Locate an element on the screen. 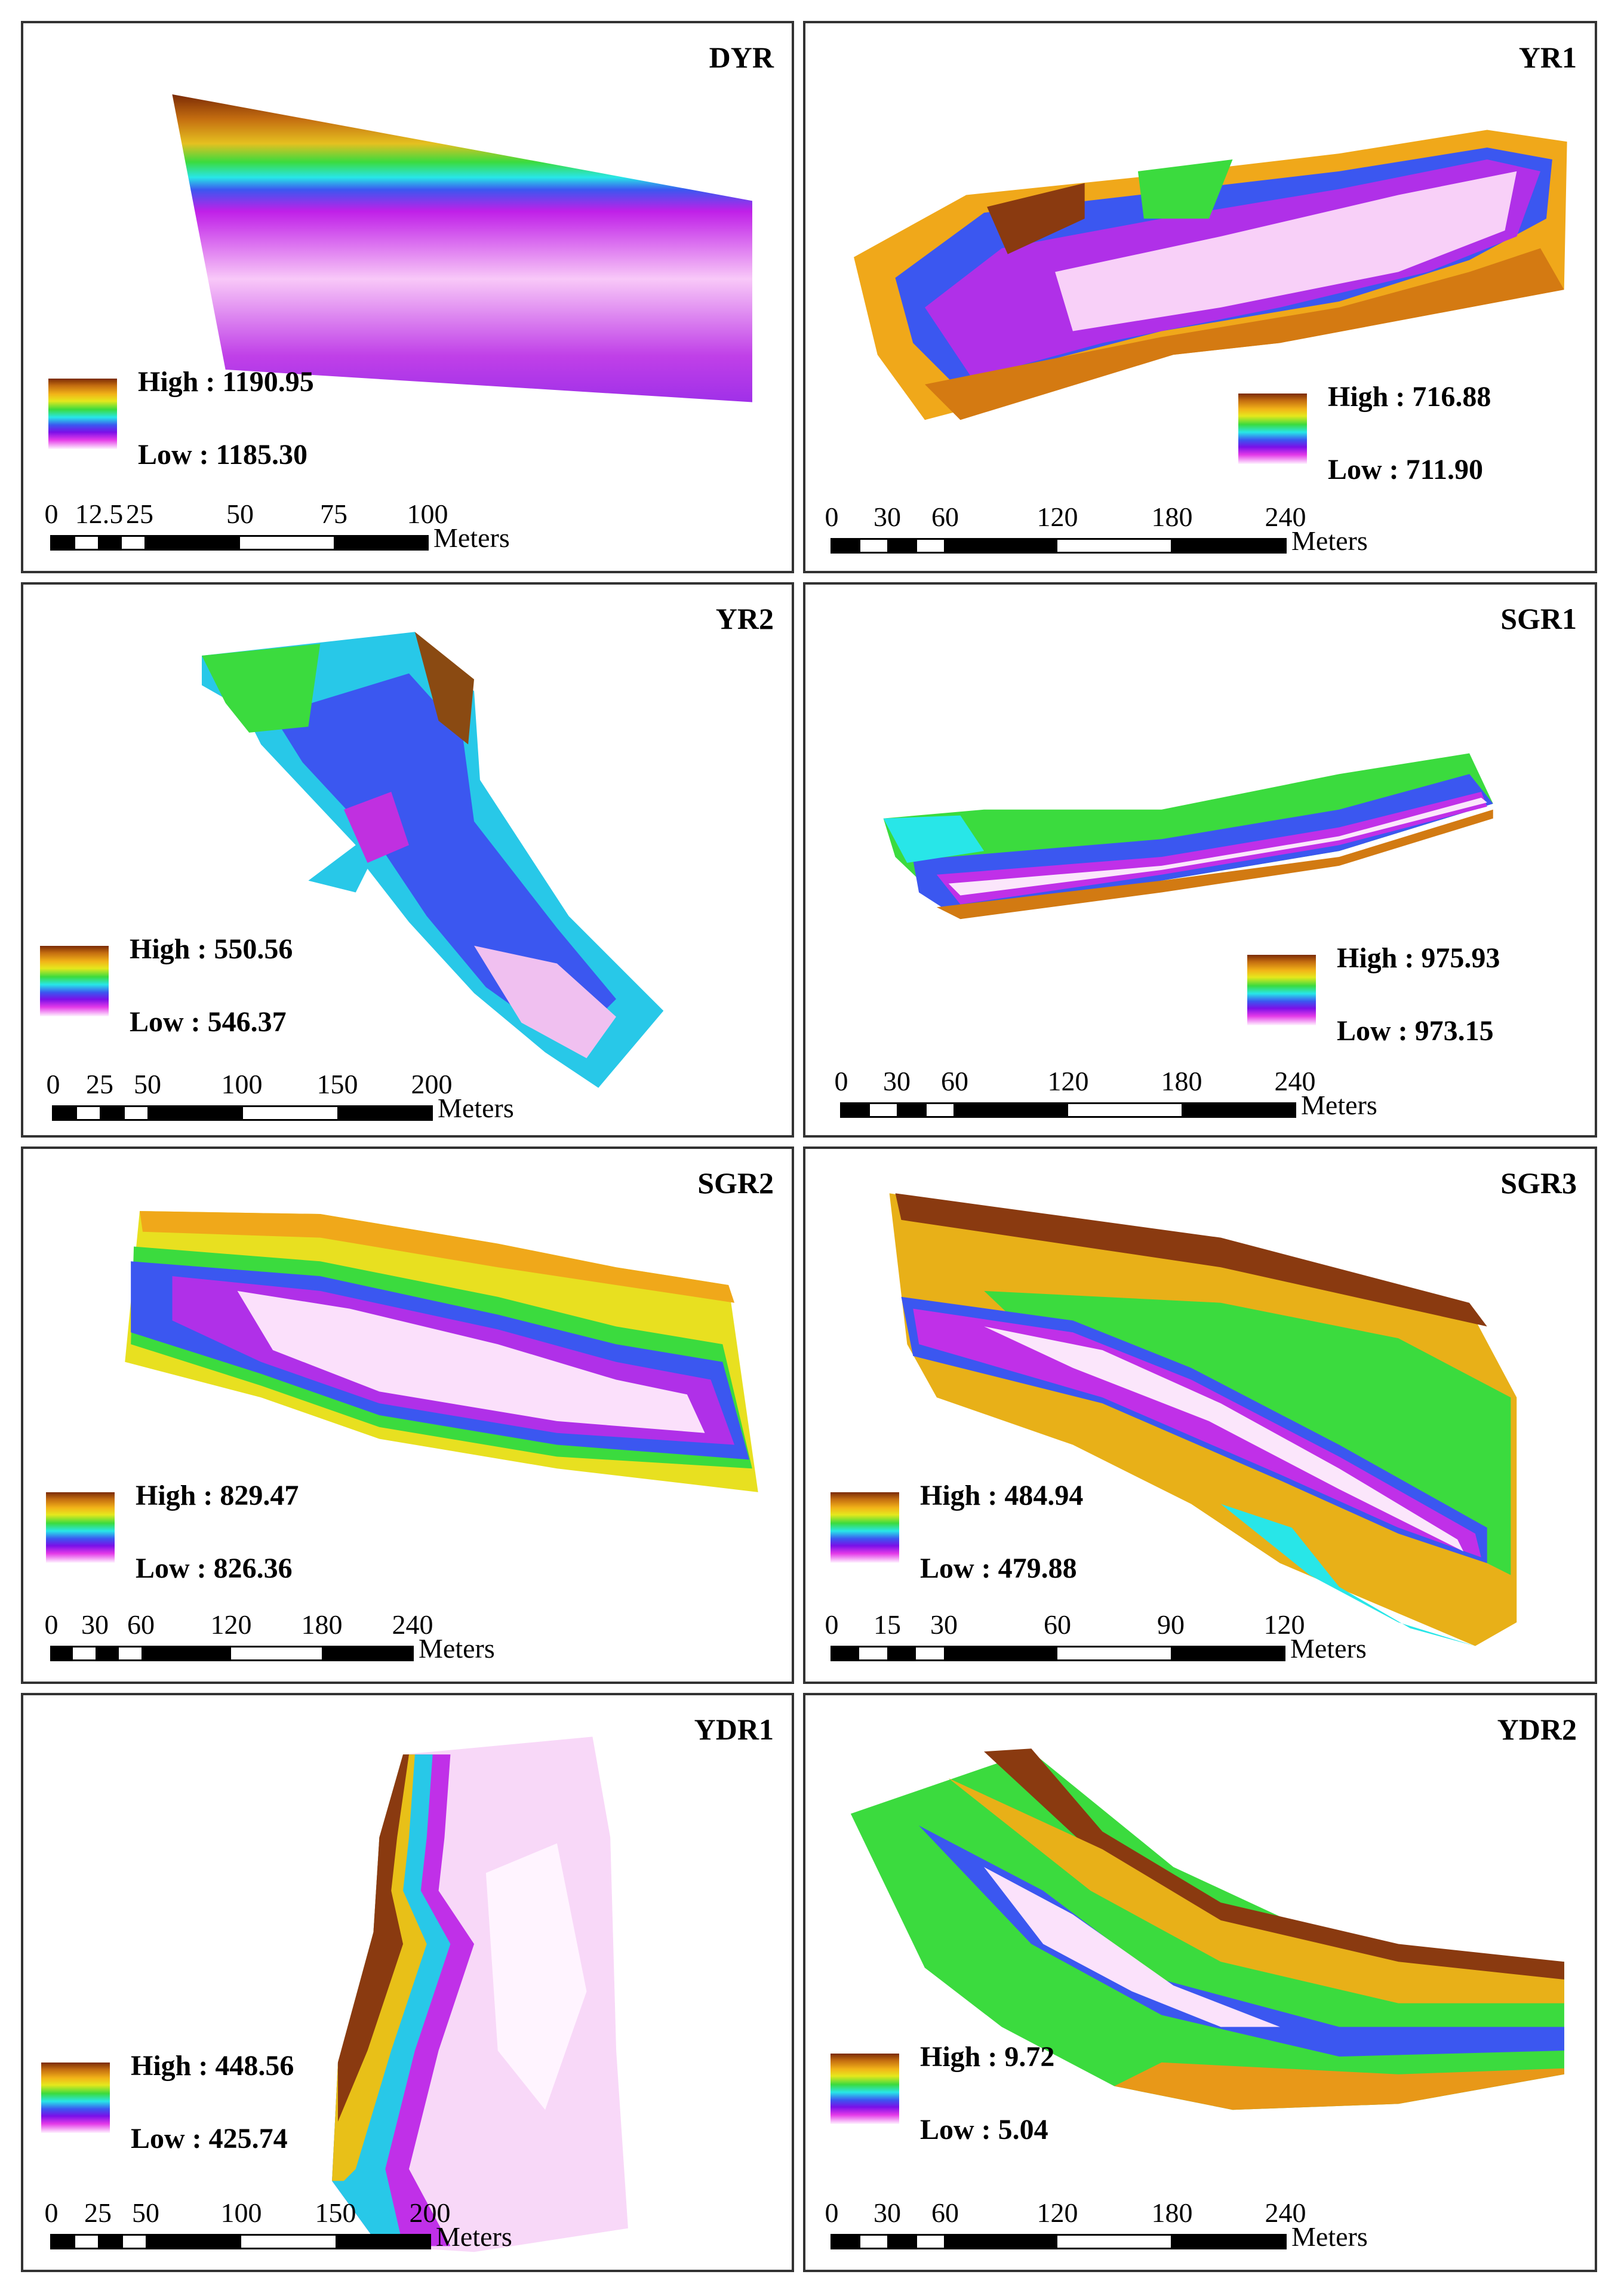 The height and width of the screenshot is (2296, 1621). legend-high: High : 1190.95 is located at coordinates (226, 382).